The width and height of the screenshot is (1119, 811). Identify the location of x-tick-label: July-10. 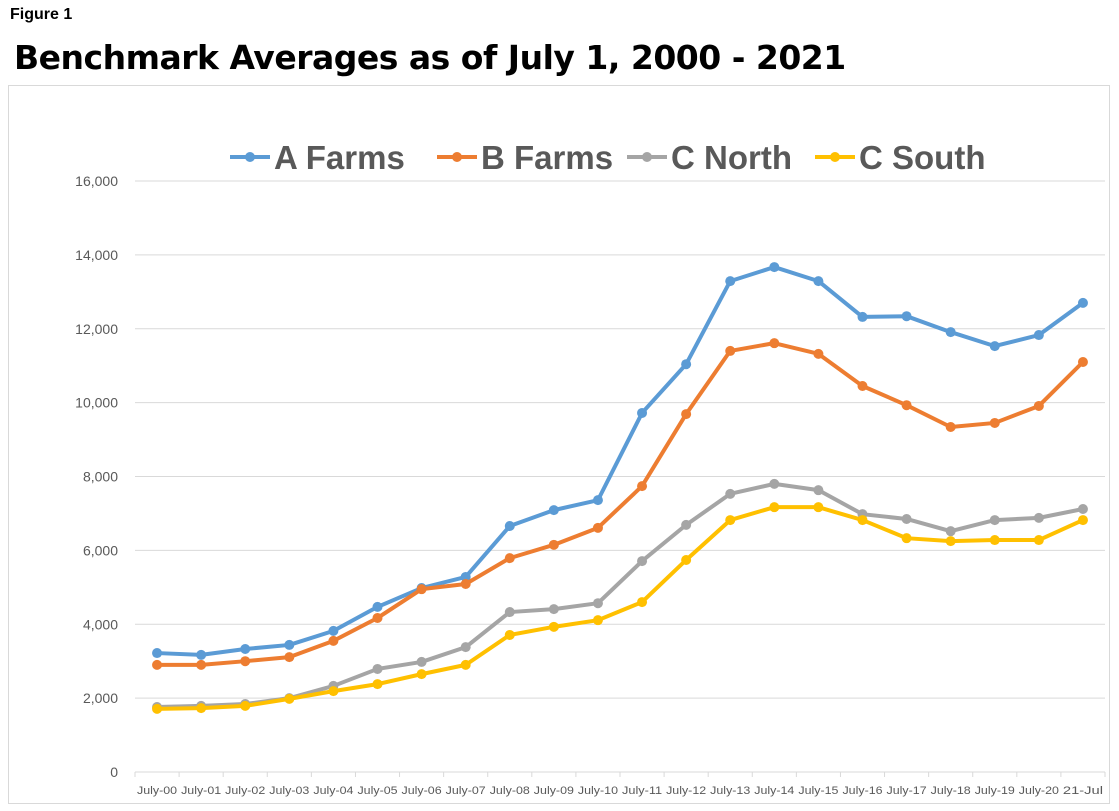
(598, 791).